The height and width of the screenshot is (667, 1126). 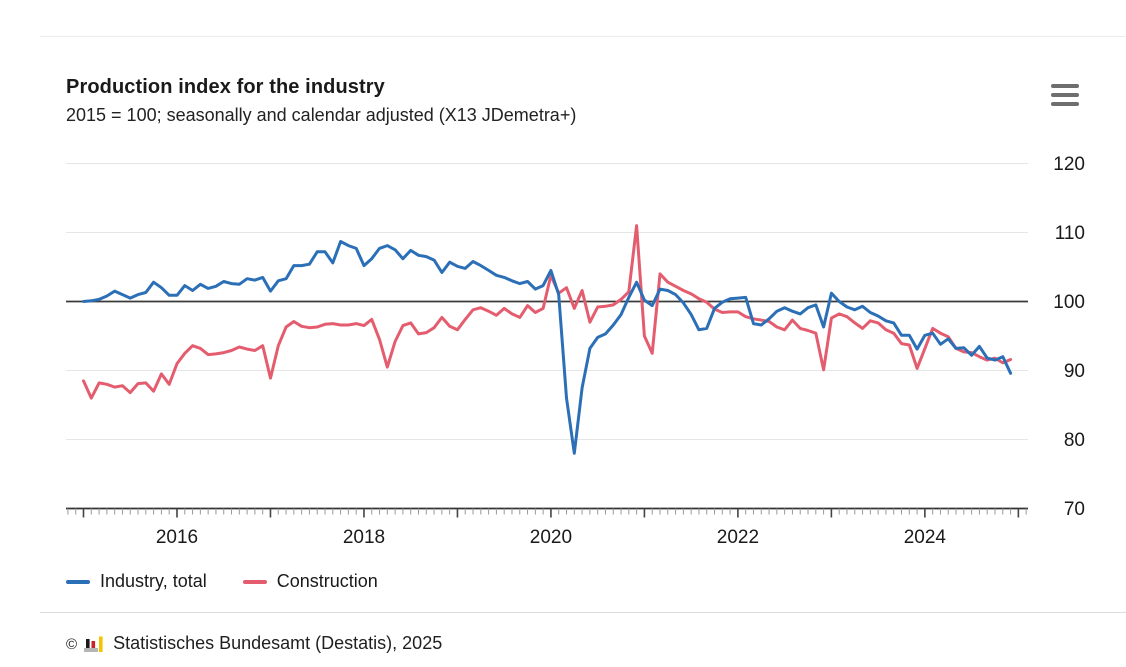 What do you see at coordinates (364, 537) in the screenshot?
I see `x-axis-year-label: 2018` at bounding box center [364, 537].